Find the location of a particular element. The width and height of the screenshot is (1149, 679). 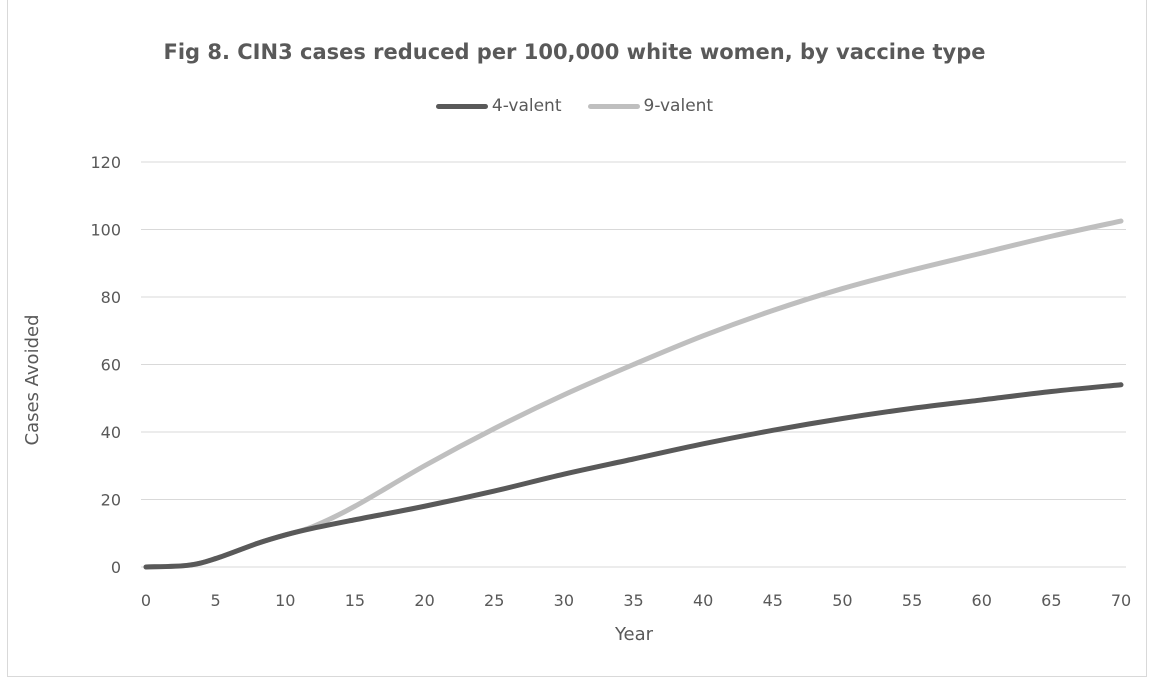

x-tick-label: 50 is located at coordinates (842, 600).